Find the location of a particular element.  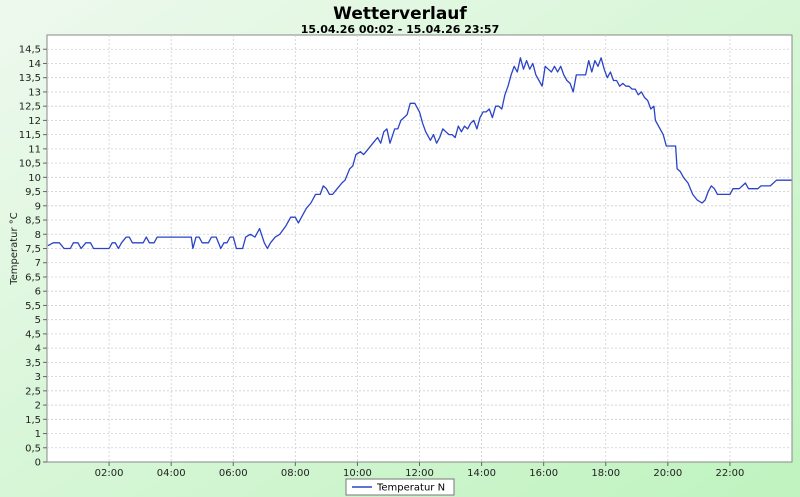

y-tick-label: 13 is located at coordinates (34, 92).